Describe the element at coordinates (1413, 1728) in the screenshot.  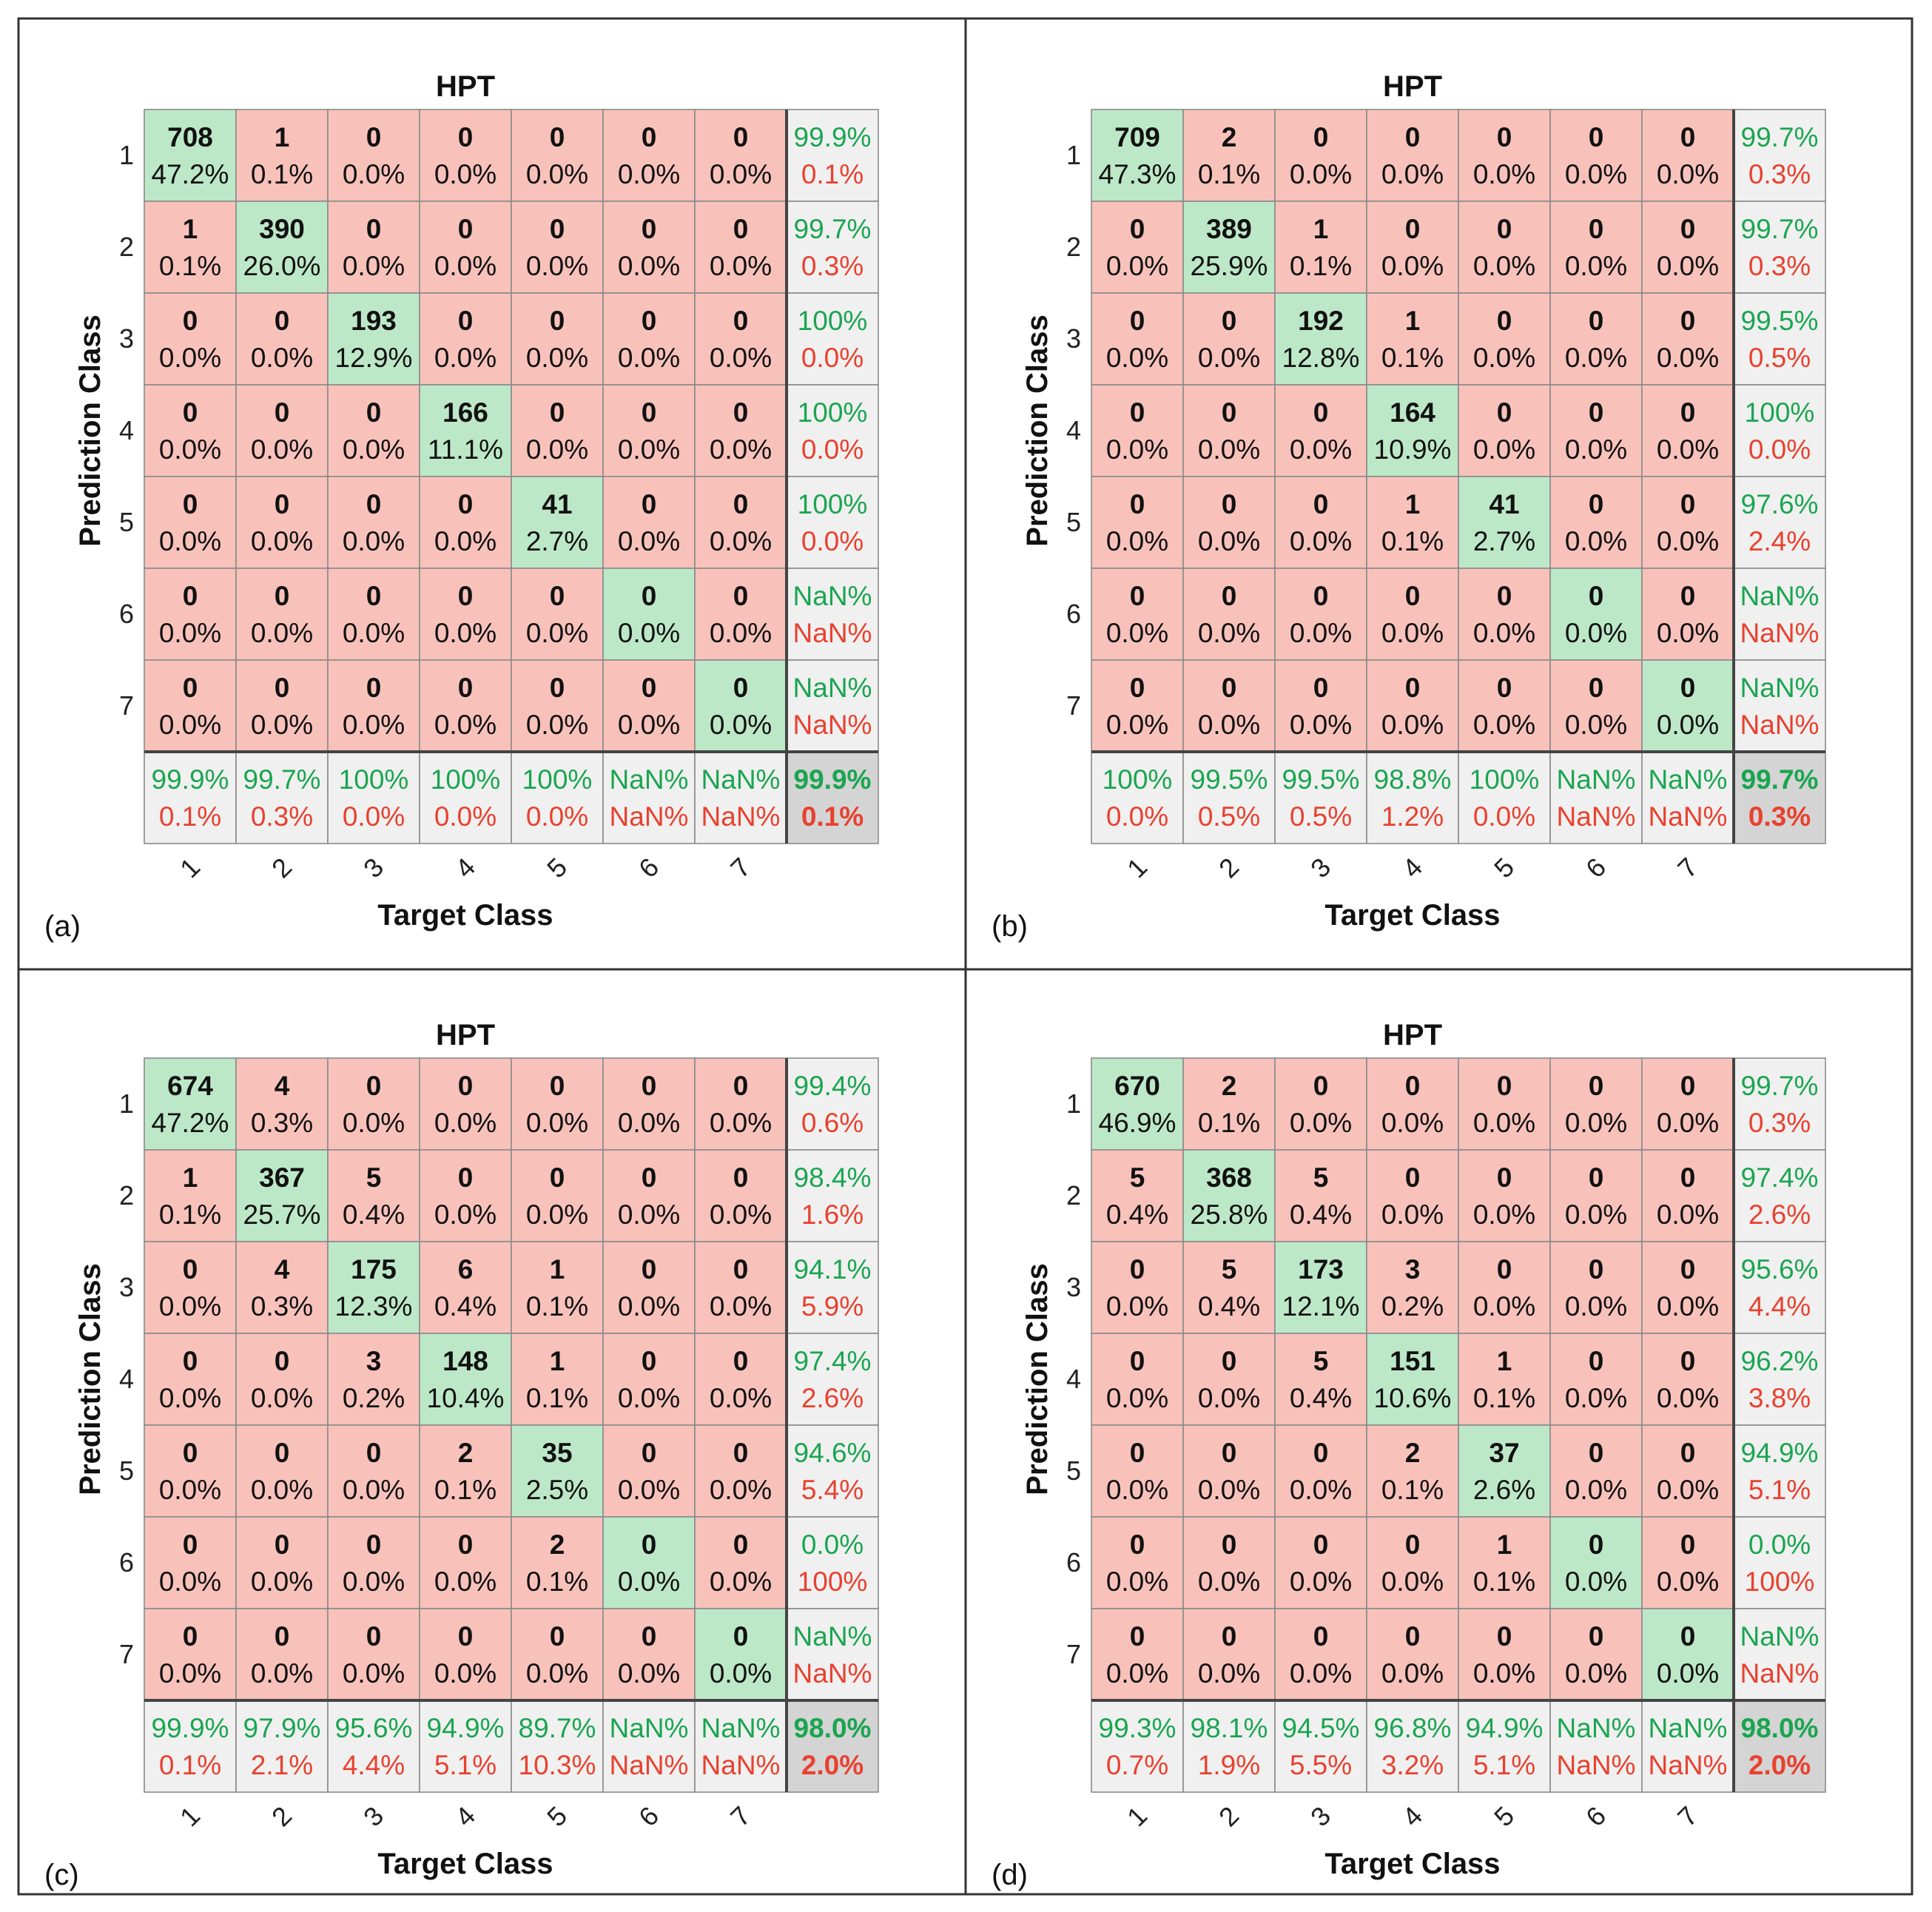
I see `col-summary-correct: 96.8%` at that location.